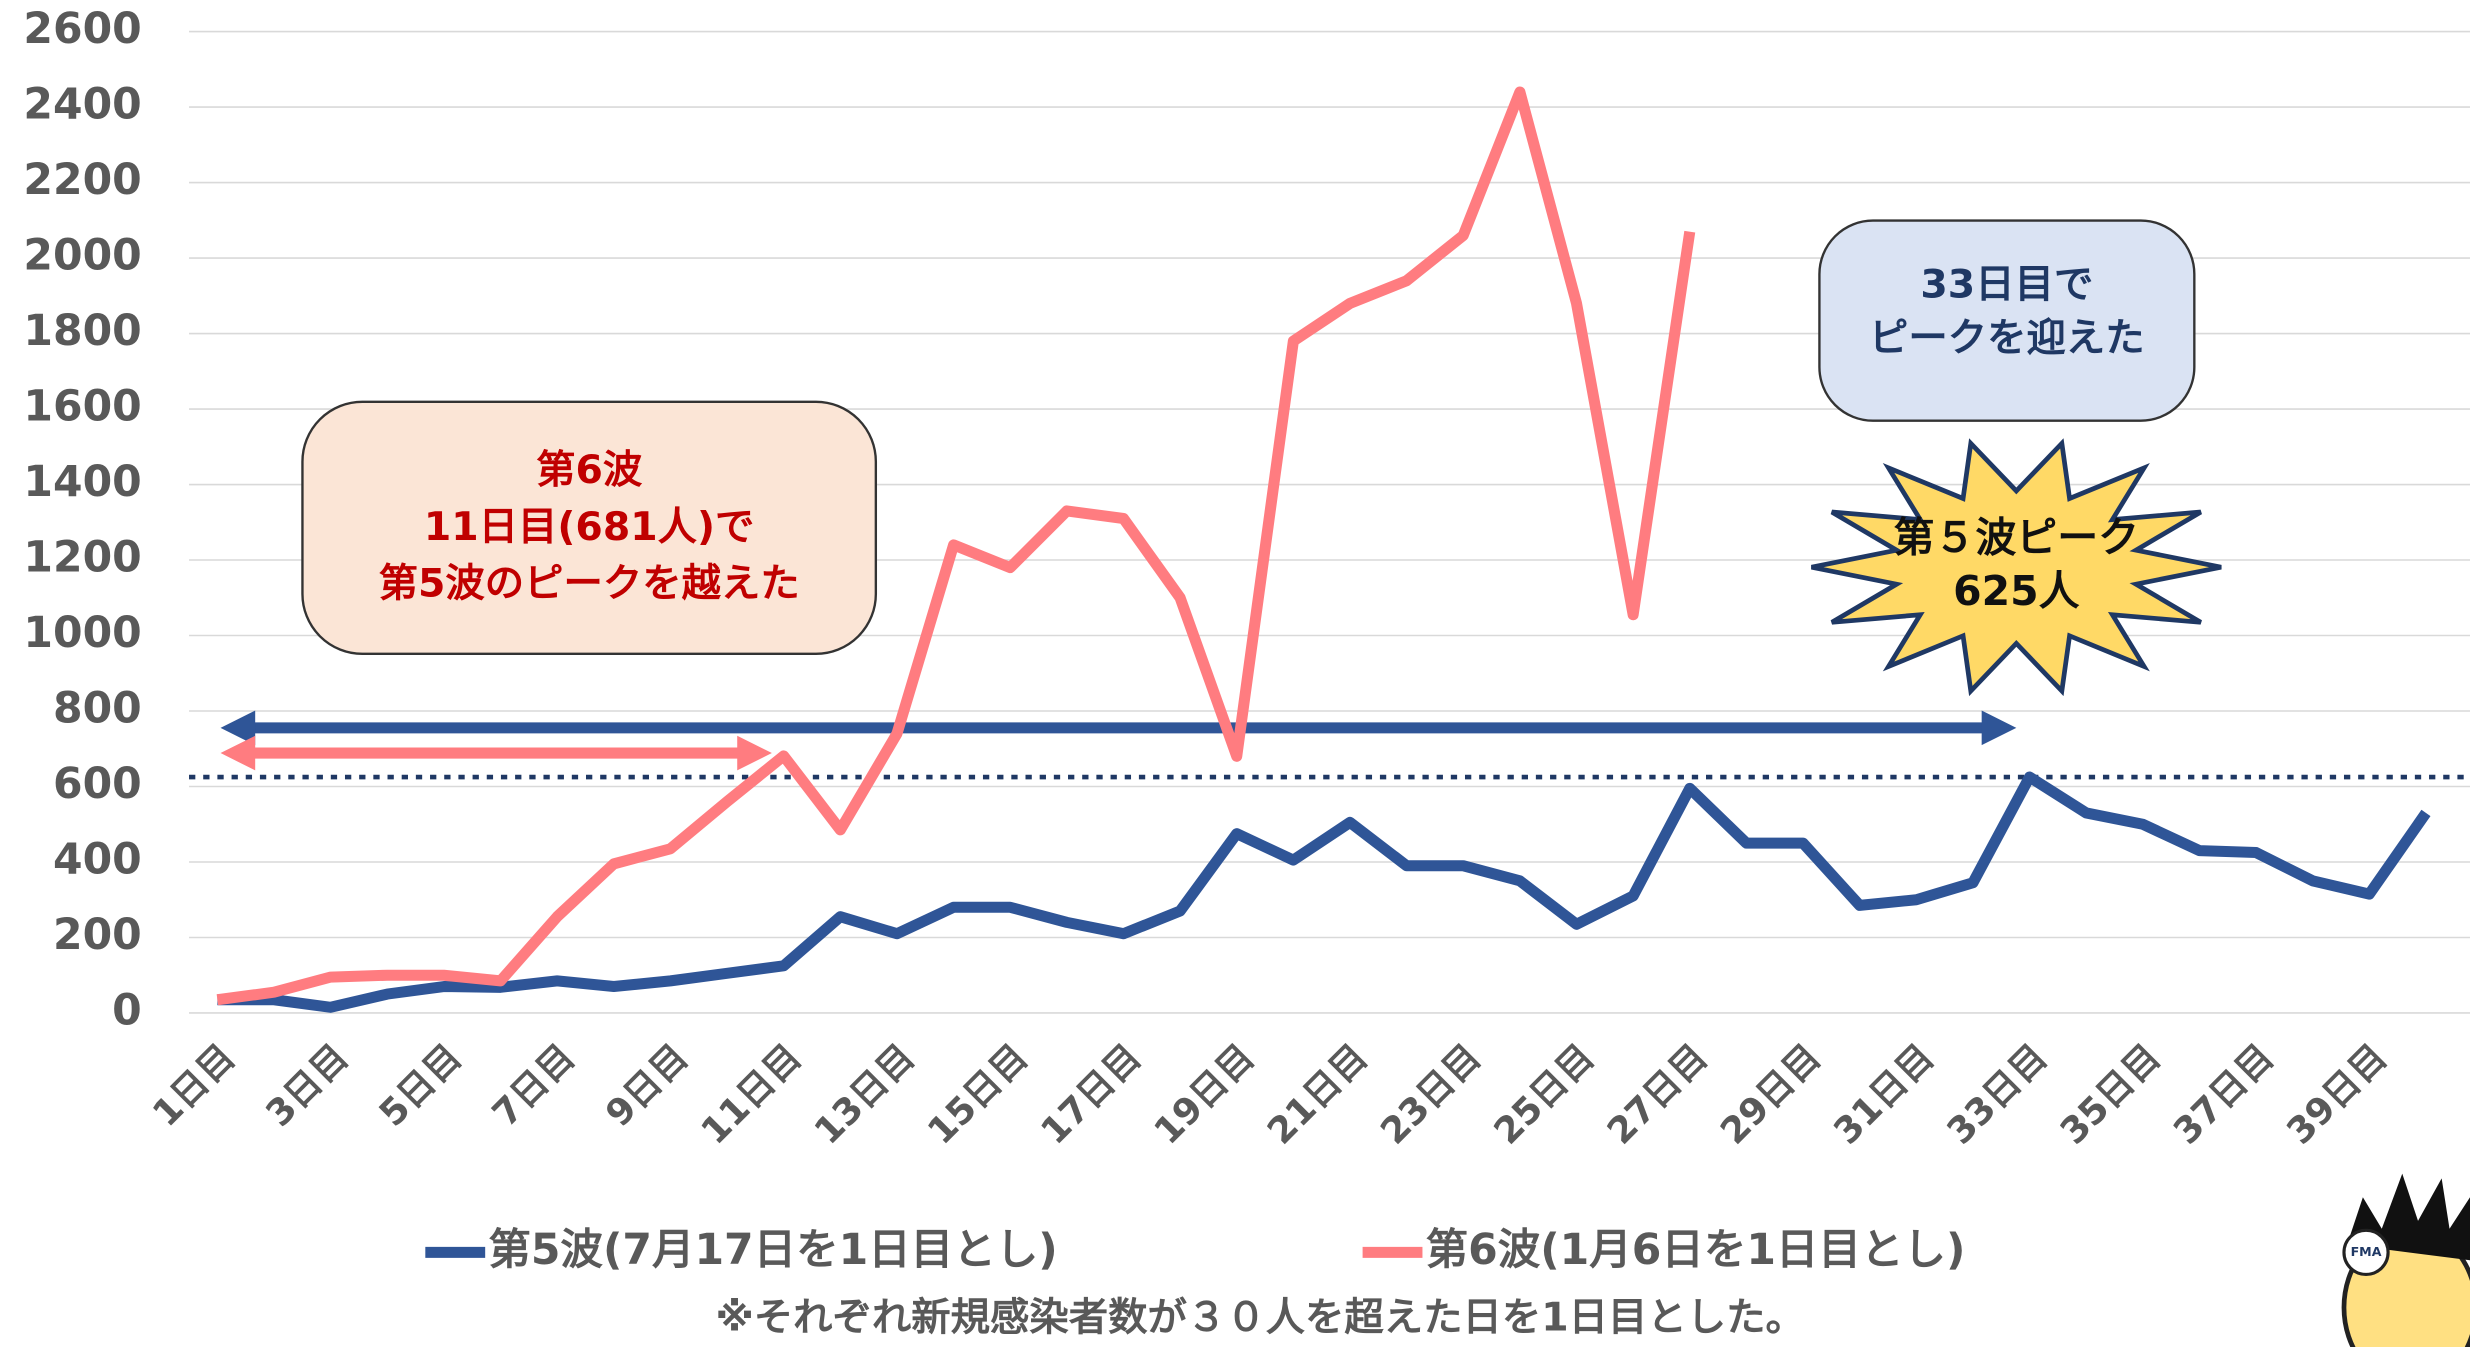  I want to click on x-tick-label: 19日目, so click(1204, 1093).